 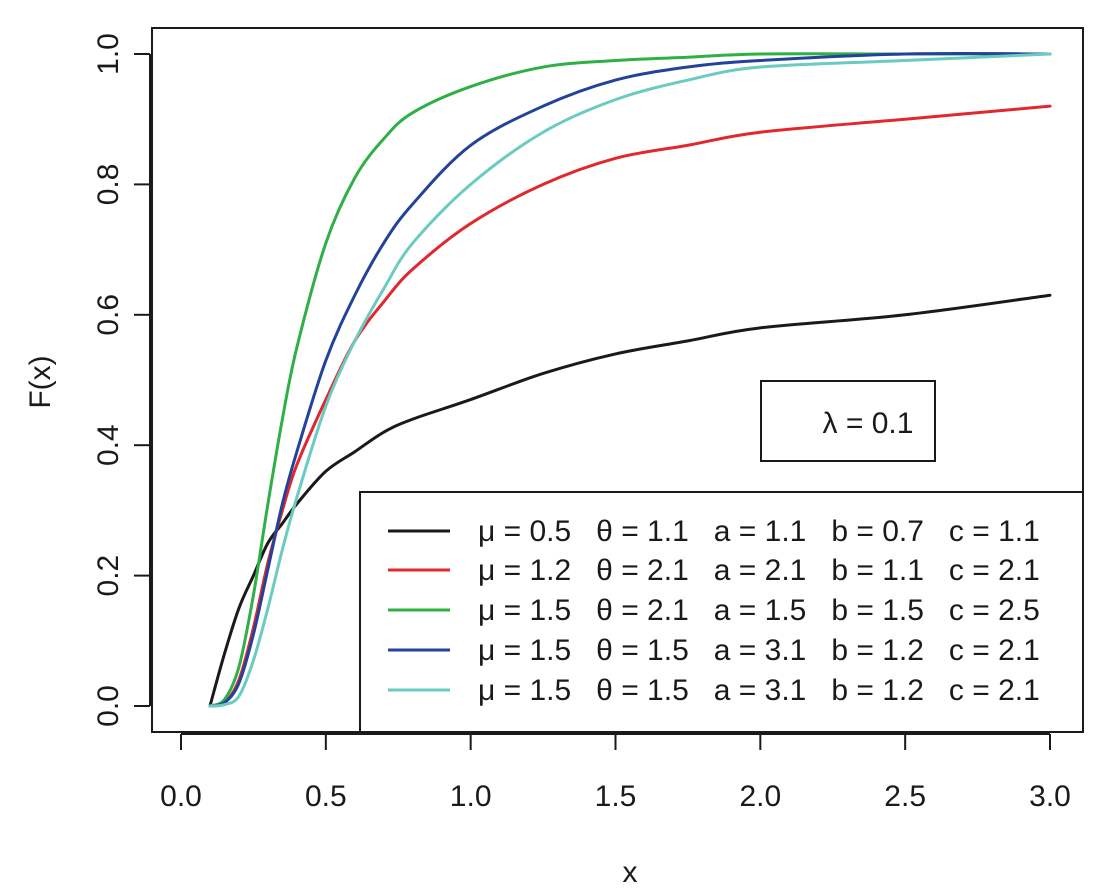 I want to click on x-axis-ticks: 0.0 0.5 1.0 1.5 2.0 2.5 3.0, so click(x=615, y=773).